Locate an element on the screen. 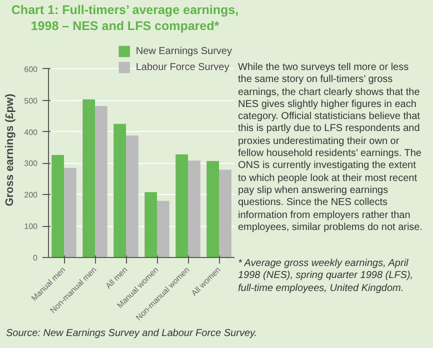 The height and width of the screenshot is (348, 433). y-tick-label: 100 is located at coordinates (31, 227).